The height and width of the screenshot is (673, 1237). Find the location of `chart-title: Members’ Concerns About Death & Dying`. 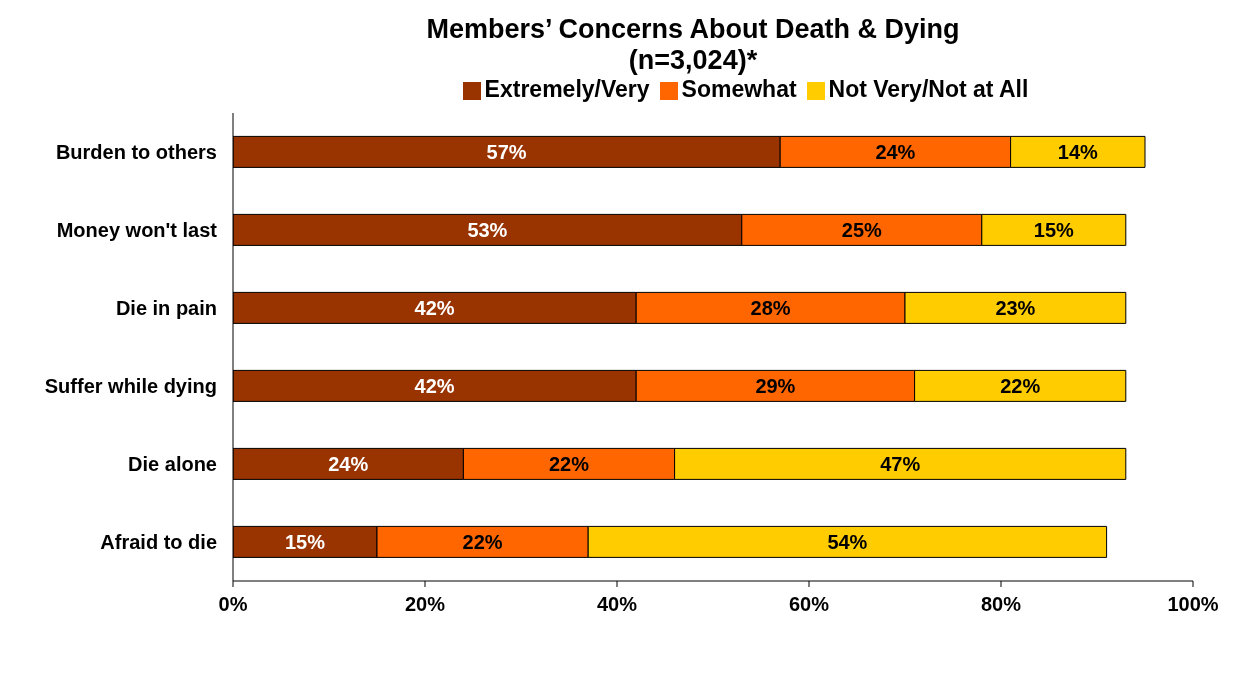

chart-title: Members’ Concerns About Death & Dying is located at coordinates (693, 29).